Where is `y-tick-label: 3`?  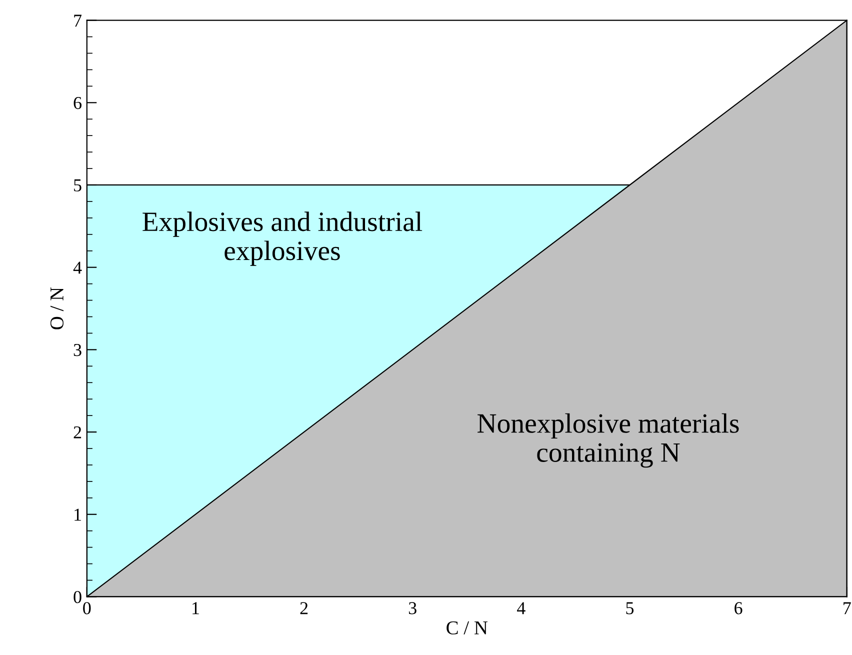
y-tick-label: 3 is located at coordinates (78, 350).